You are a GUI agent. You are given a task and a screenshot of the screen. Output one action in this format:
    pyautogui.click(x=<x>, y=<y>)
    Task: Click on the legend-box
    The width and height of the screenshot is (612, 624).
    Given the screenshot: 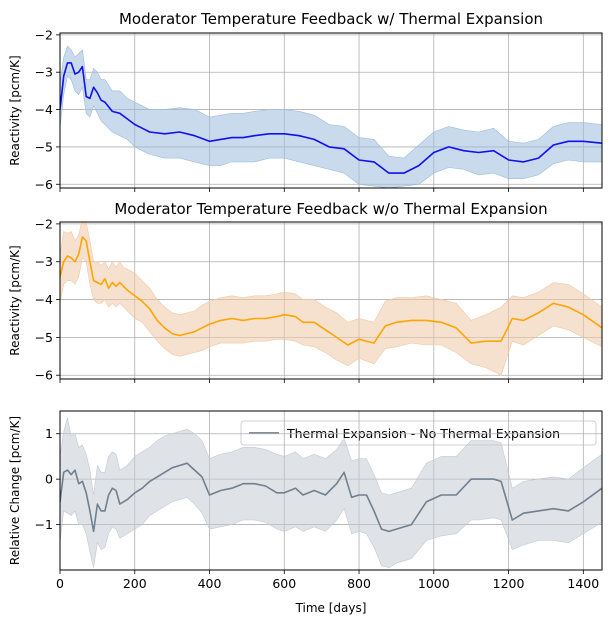 What is the action you would take?
    pyautogui.click(x=418, y=433)
    